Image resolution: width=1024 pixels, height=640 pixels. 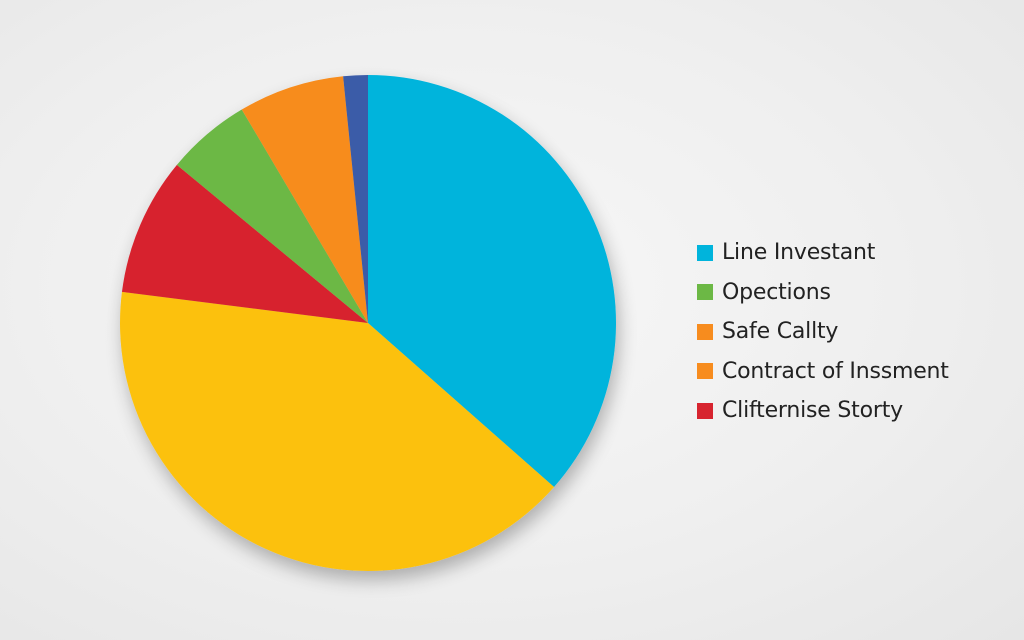 I want to click on legend-item: Opections, so click(x=823, y=293).